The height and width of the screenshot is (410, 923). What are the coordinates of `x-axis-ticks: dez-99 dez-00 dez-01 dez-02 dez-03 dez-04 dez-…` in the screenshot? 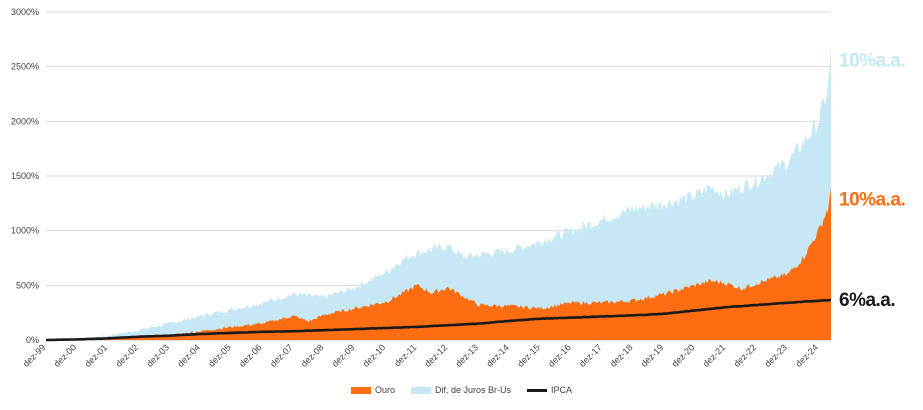 It's located at (420, 355).